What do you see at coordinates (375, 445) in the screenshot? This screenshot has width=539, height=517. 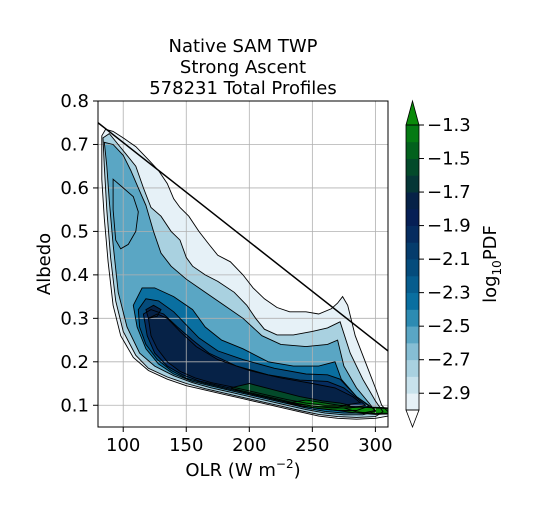 I see `x-tick-label-4: 300` at bounding box center [375, 445].